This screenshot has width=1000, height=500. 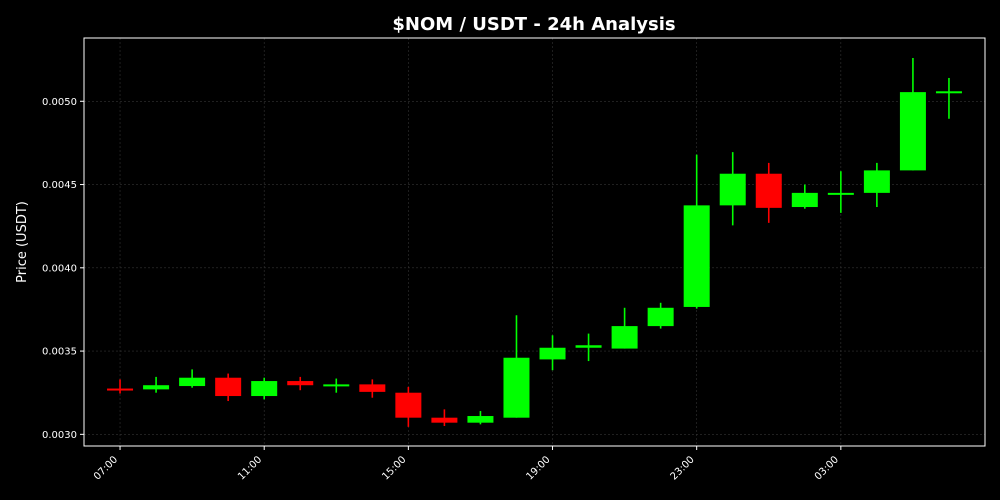 I want to click on x-axis-ticks: 07:00 11:00 15:00 19:00 23:00 03:00, so click(x=467, y=464).